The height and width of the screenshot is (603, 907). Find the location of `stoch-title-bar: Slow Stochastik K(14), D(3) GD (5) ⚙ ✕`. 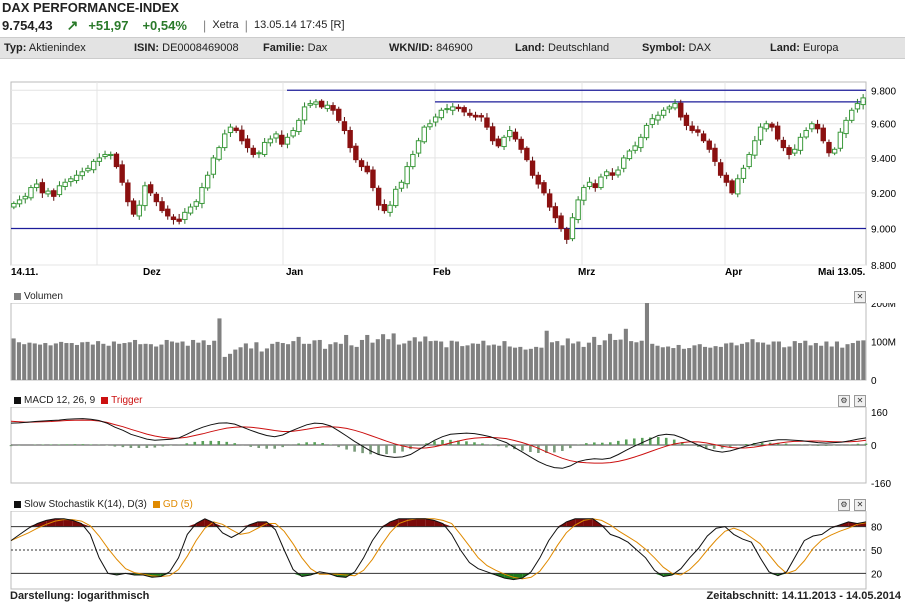

stoch-title-bar: Slow Stochastik K(14), D(3) GD (5) ⚙ ✕ is located at coordinates (440, 504).